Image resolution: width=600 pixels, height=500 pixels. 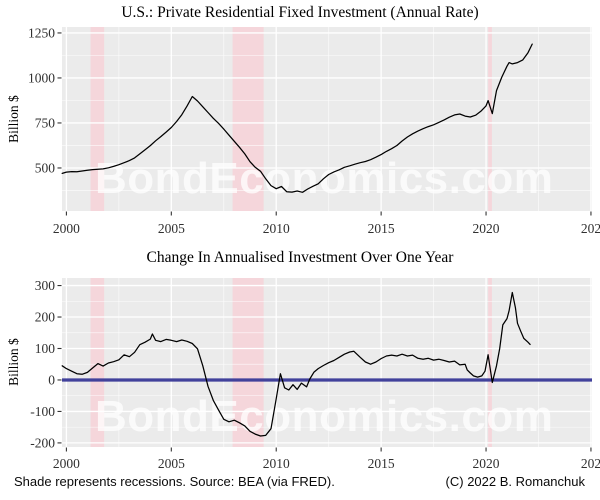 I want to click on y-tick-label: -200, so click(x=42, y=442).